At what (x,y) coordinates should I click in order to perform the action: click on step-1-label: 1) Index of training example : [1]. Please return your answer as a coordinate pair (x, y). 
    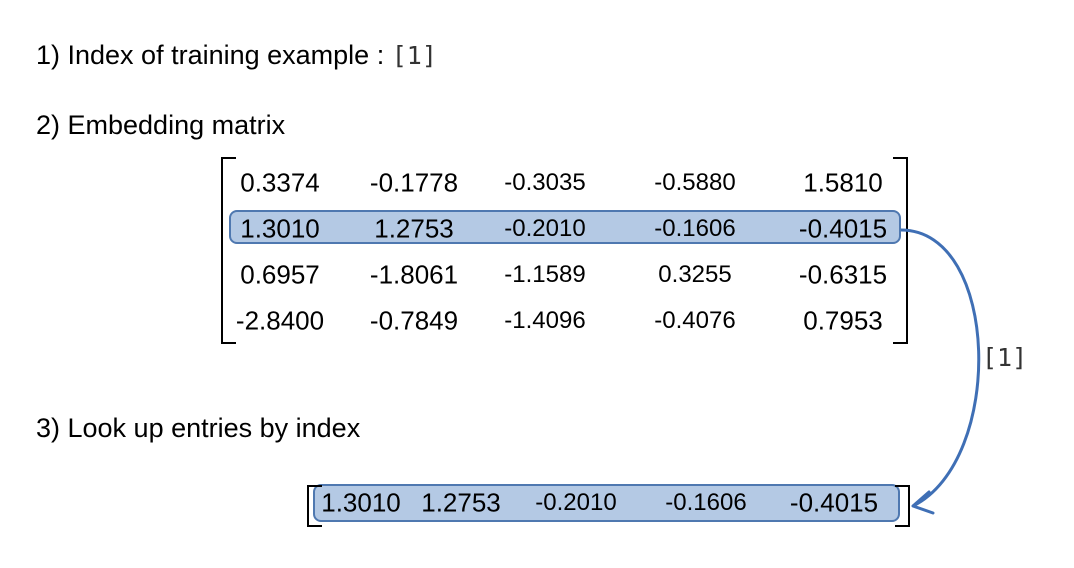
    Looking at the image, I should click on (236, 55).